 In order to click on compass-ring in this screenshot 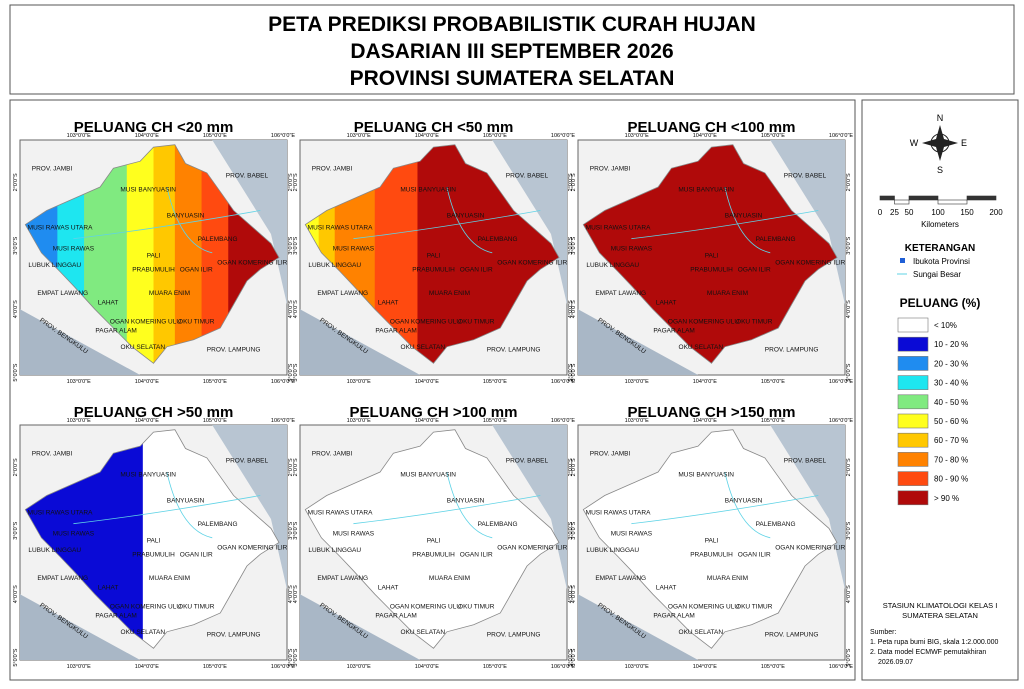, I will do `click(940, 143)`.